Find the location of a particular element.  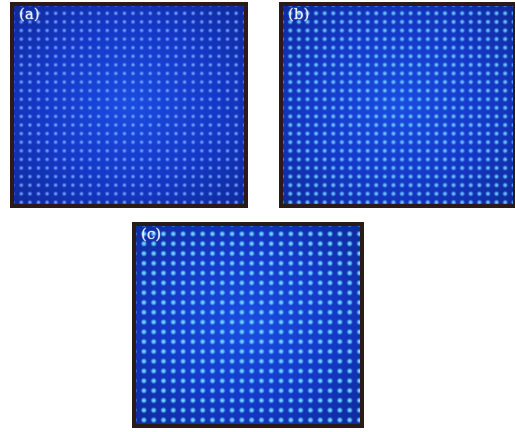

panel-label-c: (c) is located at coordinates (151, 234).